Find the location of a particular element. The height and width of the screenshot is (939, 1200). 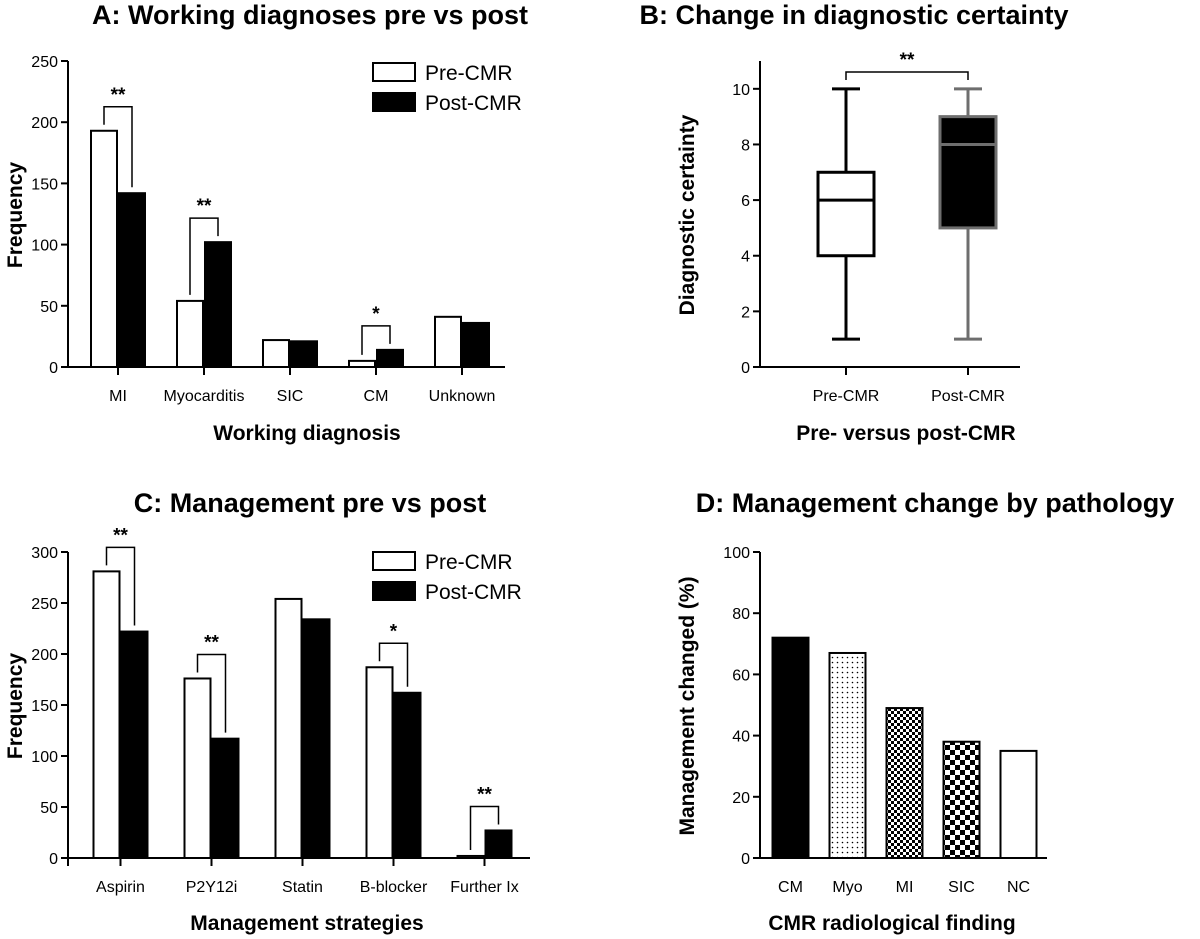

panel-c-ytick-label: 300 is located at coordinates (44, 553).